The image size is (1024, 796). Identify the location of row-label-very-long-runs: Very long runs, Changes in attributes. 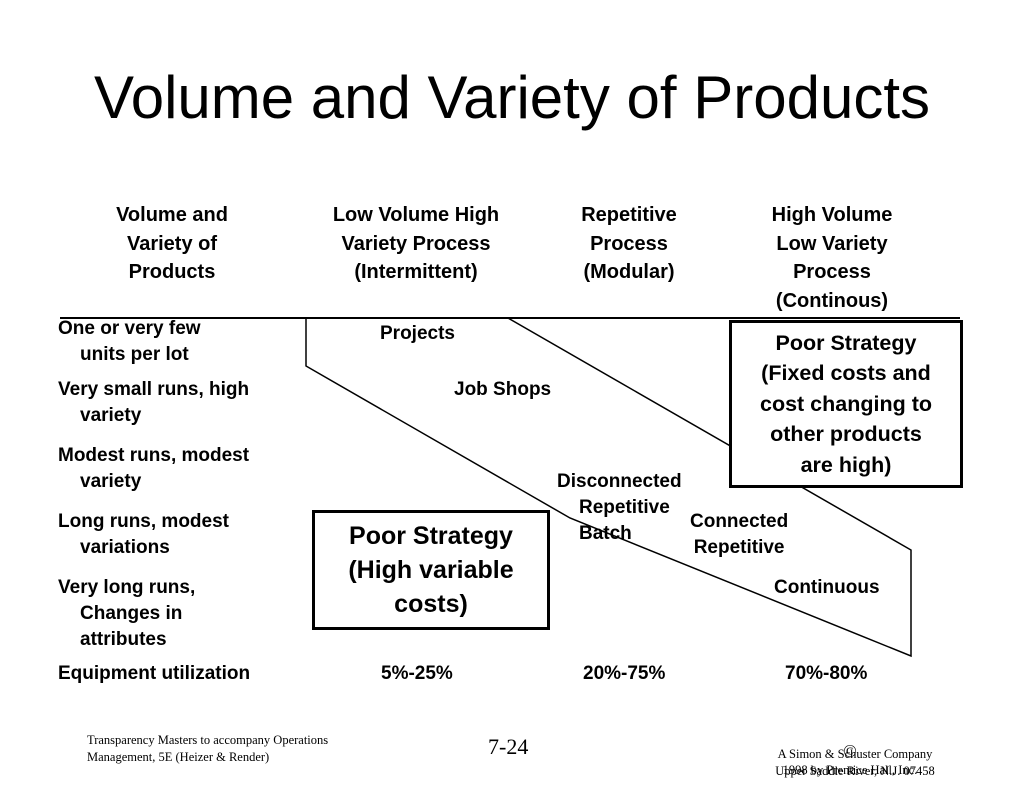
(127, 613).